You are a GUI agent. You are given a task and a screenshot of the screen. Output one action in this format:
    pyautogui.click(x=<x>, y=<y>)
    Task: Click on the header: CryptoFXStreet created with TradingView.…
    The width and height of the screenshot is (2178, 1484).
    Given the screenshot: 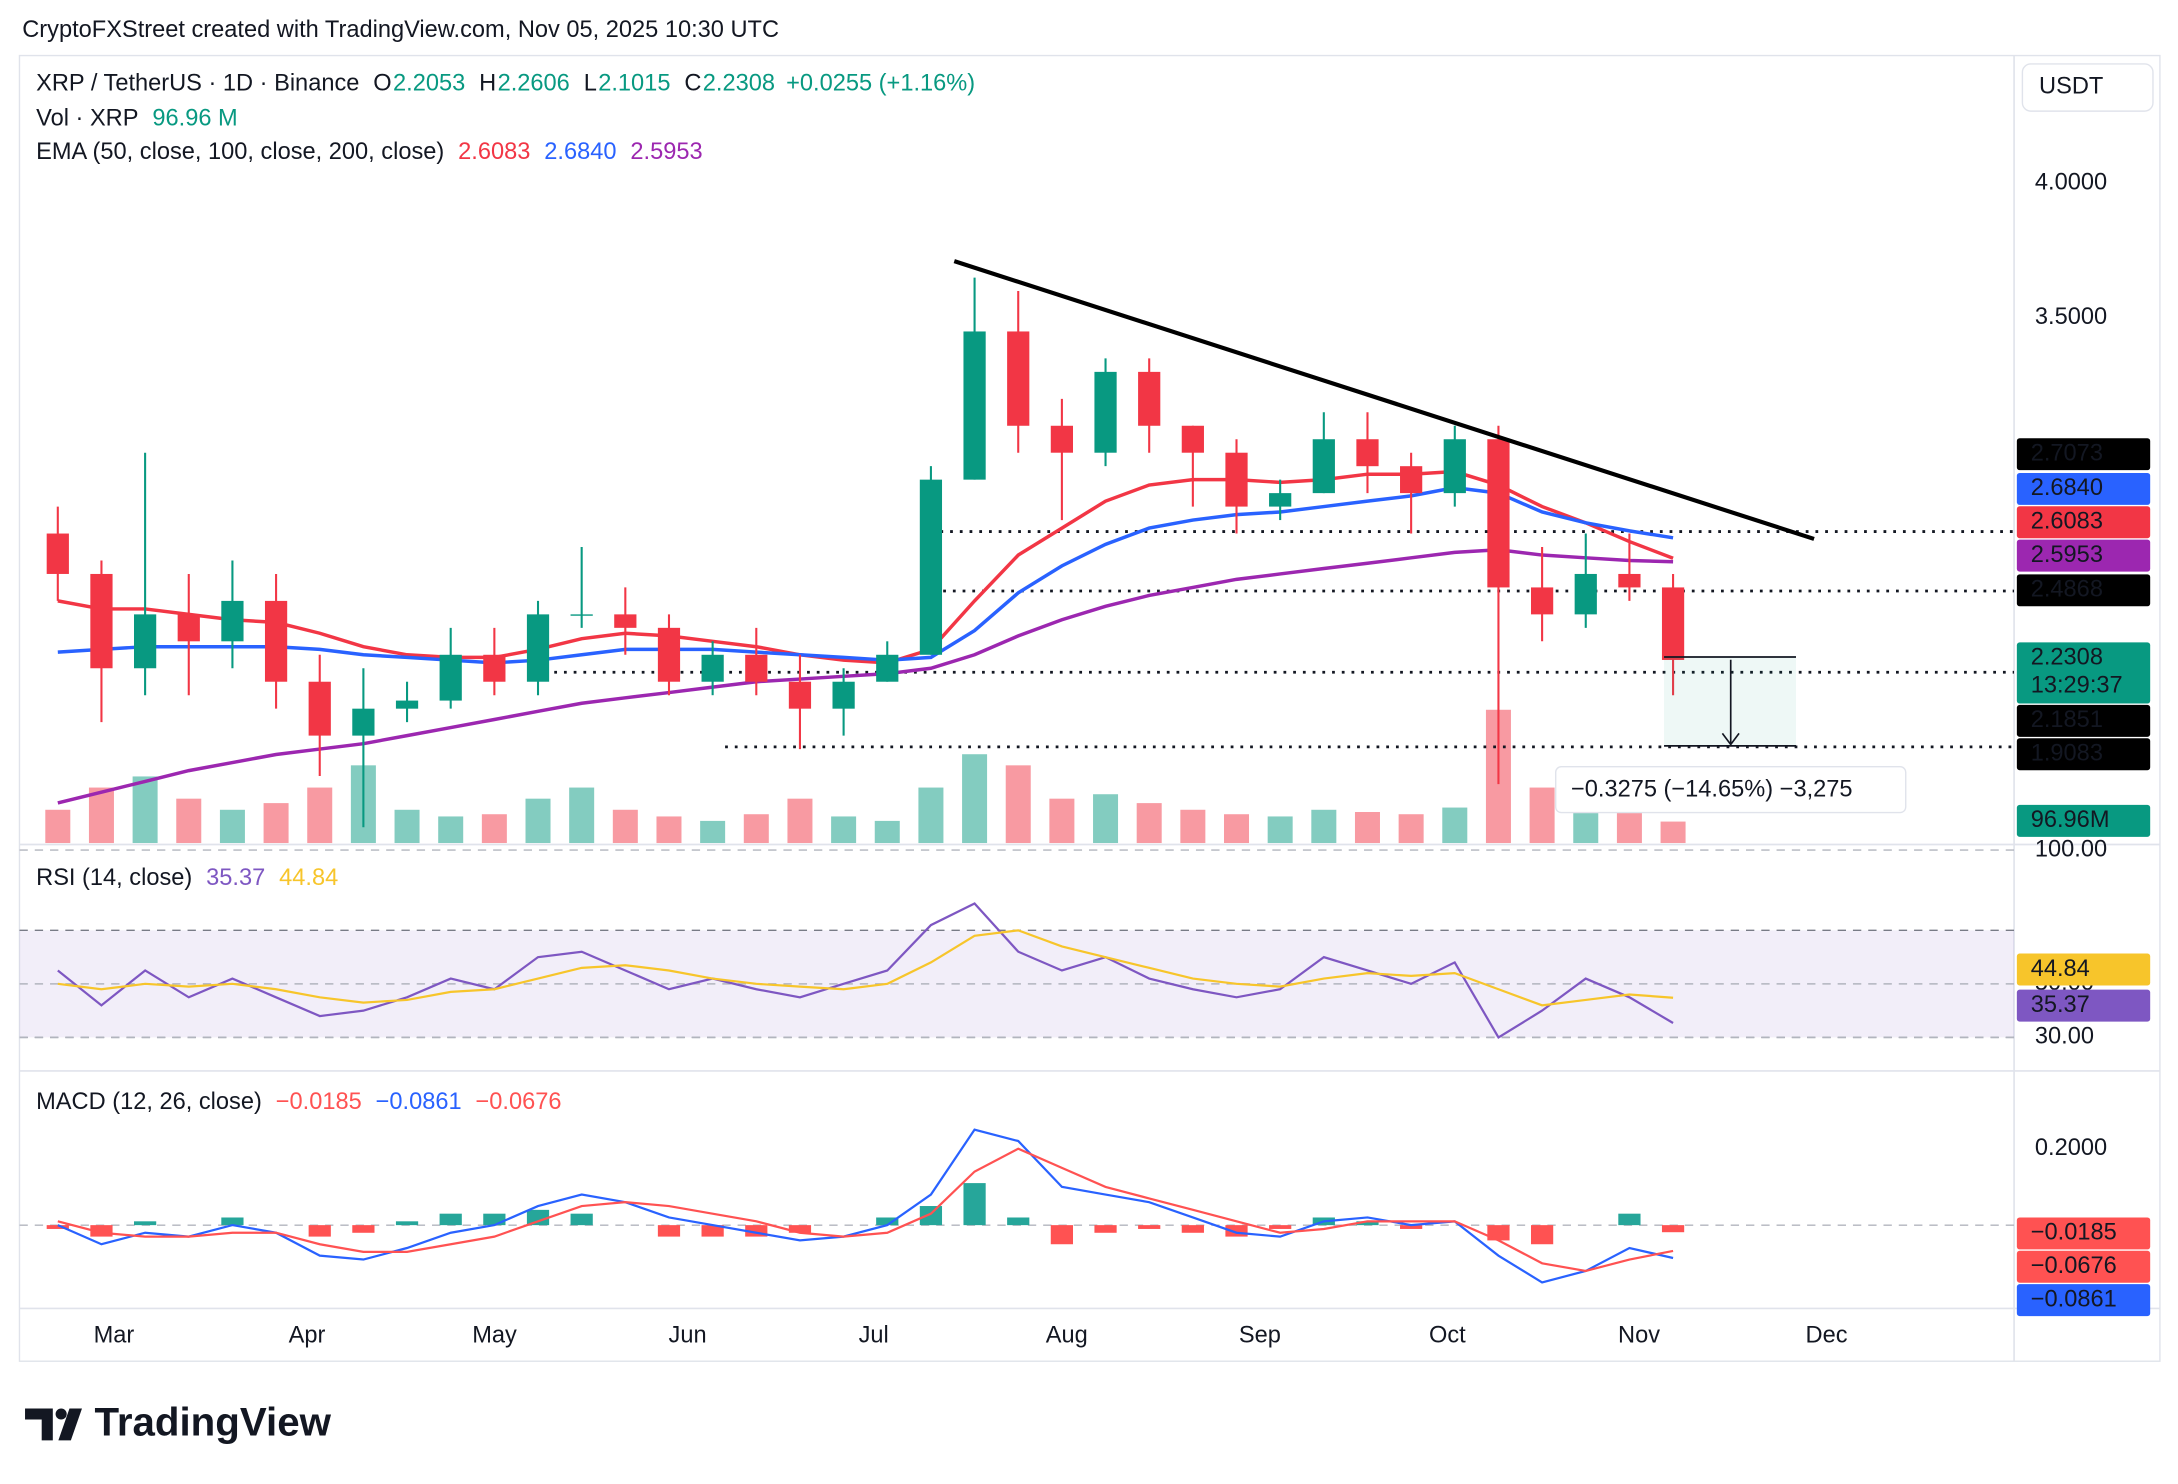 What is the action you would take?
    pyautogui.click(x=400, y=30)
    